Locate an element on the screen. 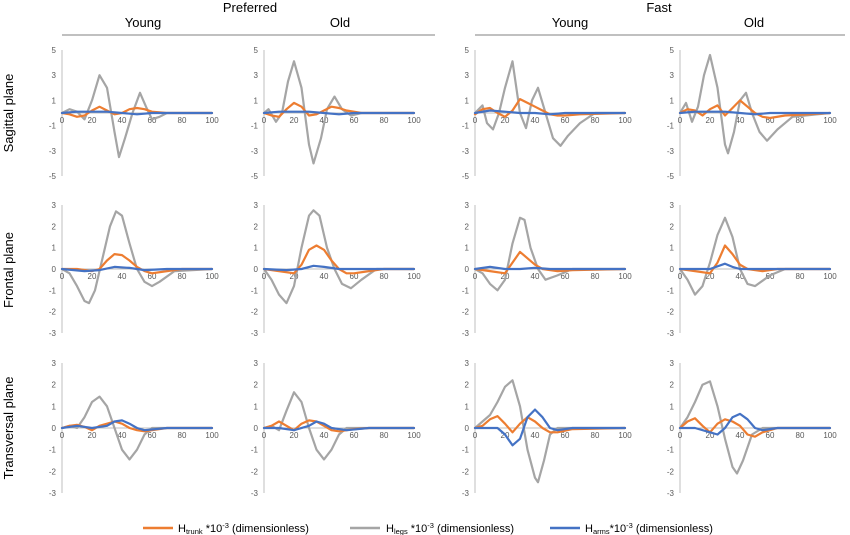 The height and width of the screenshot is (535, 850). age-header-fast-old: Old is located at coordinates (754, 22).